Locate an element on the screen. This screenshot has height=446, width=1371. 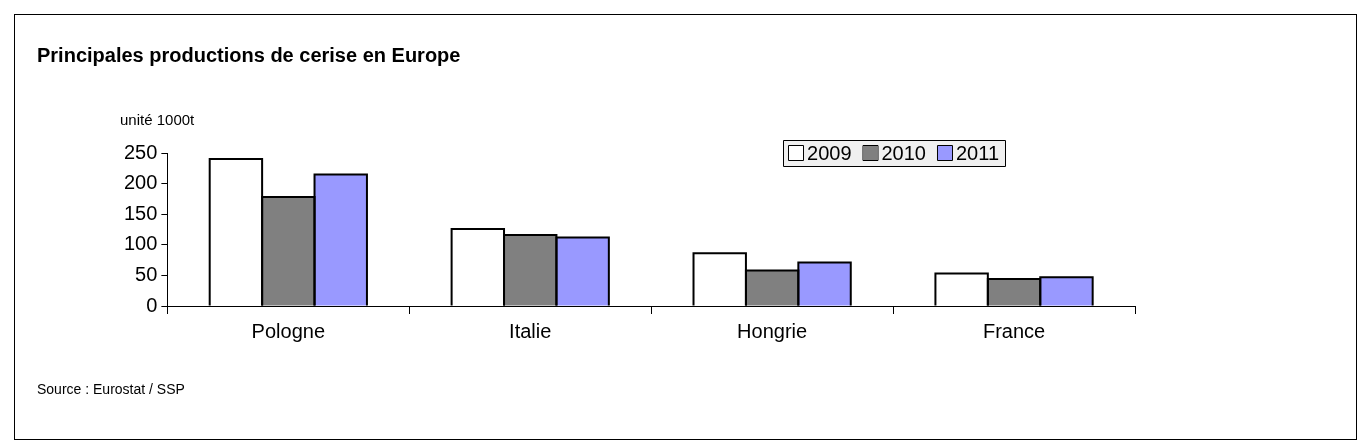
source-note: Source : Eurostat / SSP is located at coordinates (111, 388).